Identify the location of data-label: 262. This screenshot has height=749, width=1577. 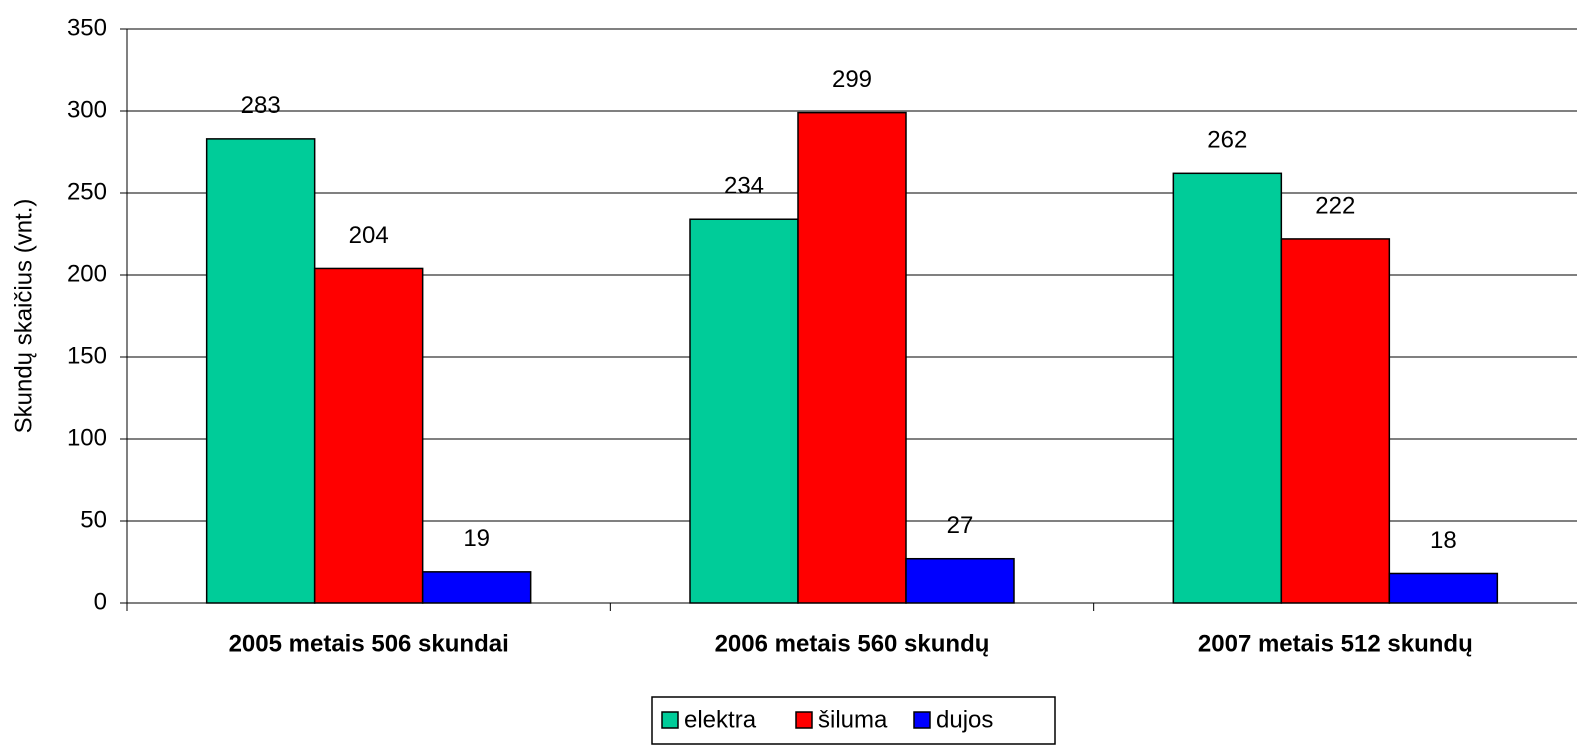
(1227, 140).